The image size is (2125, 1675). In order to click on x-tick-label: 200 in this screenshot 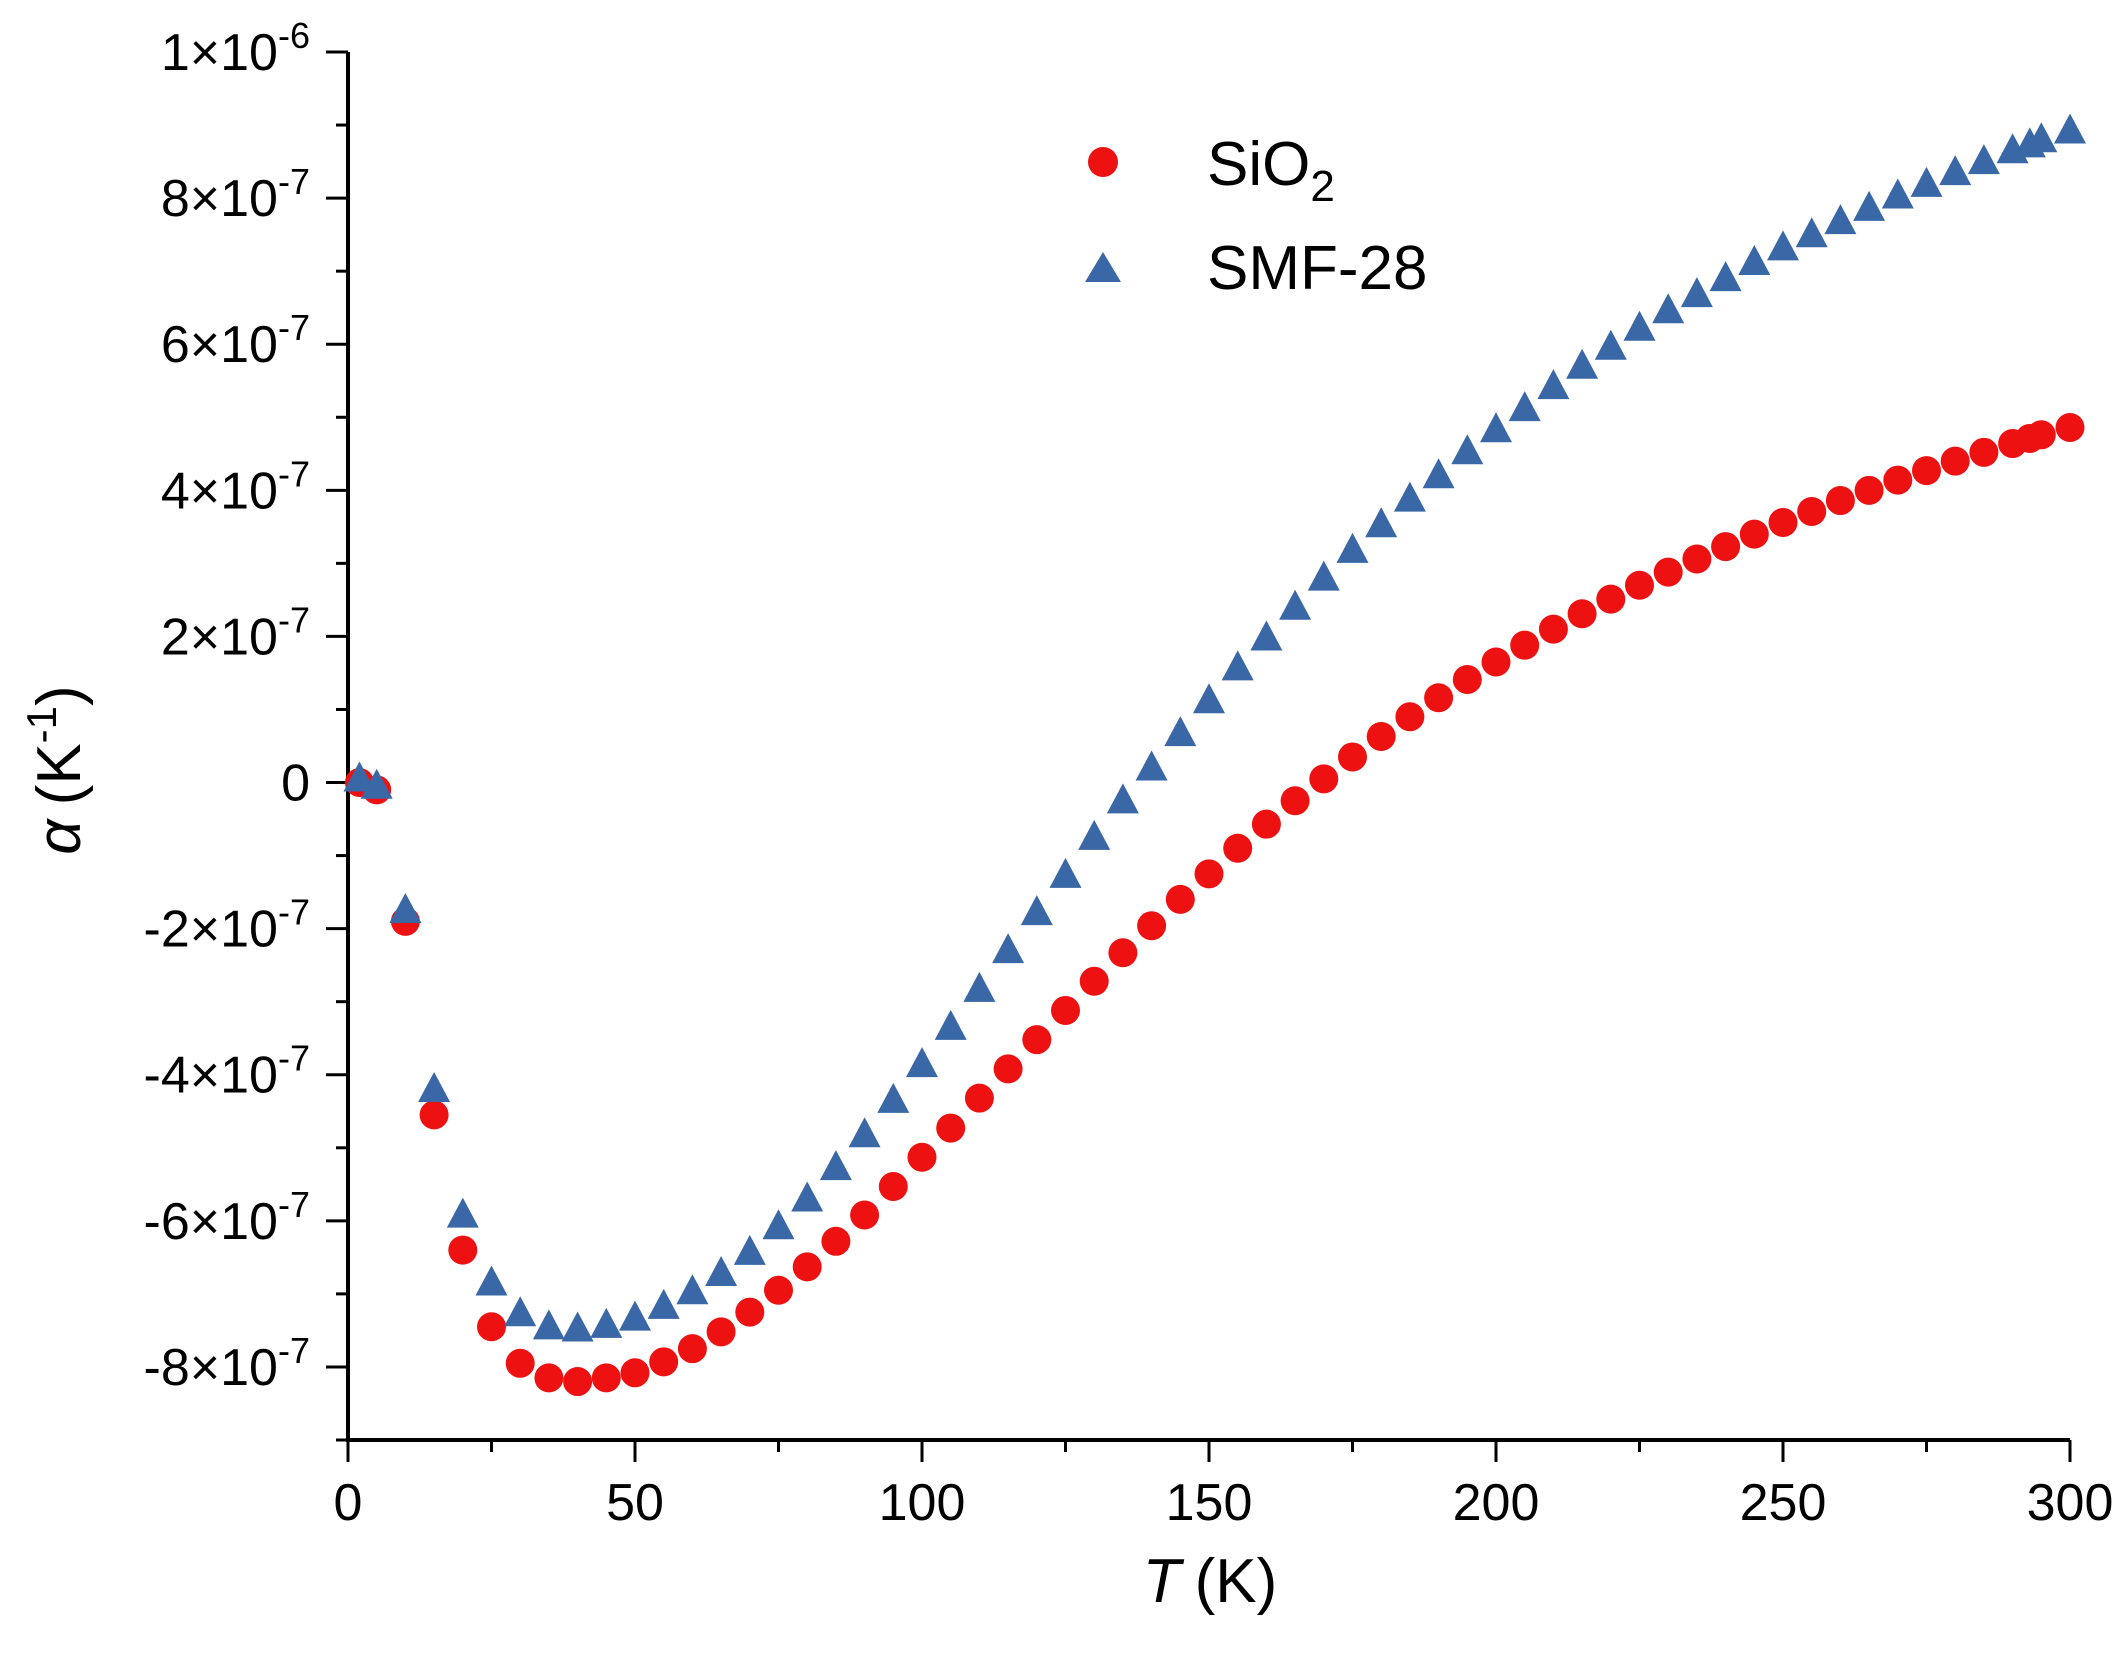, I will do `click(1496, 1503)`.